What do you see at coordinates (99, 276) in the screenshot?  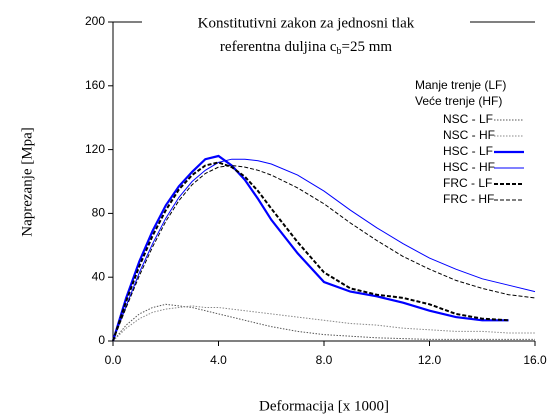 I see `y-tick-label: 40` at bounding box center [99, 276].